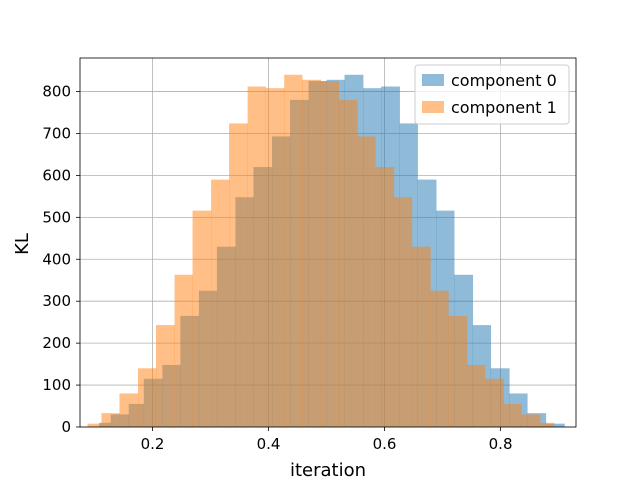 The width and height of the screenshot is (640, 480). Describe the element at coordinates (56, 175) in the screenshot. I see `y-tick-label: 600` at that location.